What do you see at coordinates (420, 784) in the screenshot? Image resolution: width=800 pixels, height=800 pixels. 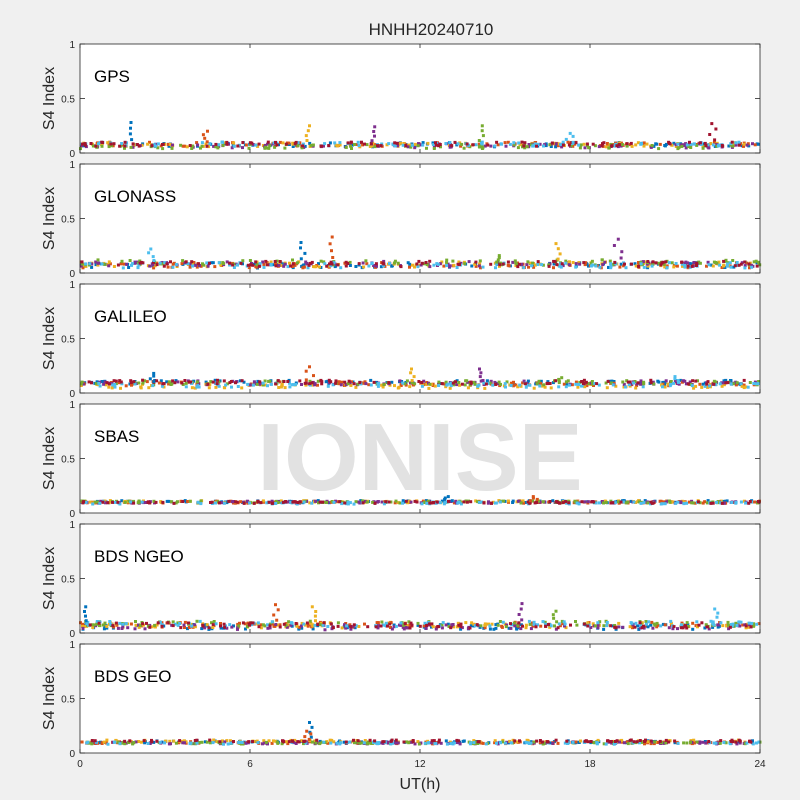 I see `x-axis-label: UT(h)` at bounding box center [420, 784].